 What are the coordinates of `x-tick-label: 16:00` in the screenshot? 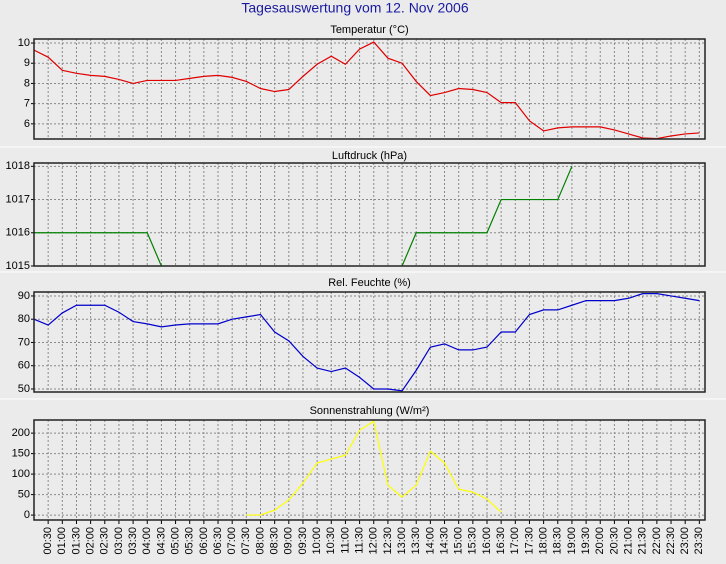 It's located at (487, 541).